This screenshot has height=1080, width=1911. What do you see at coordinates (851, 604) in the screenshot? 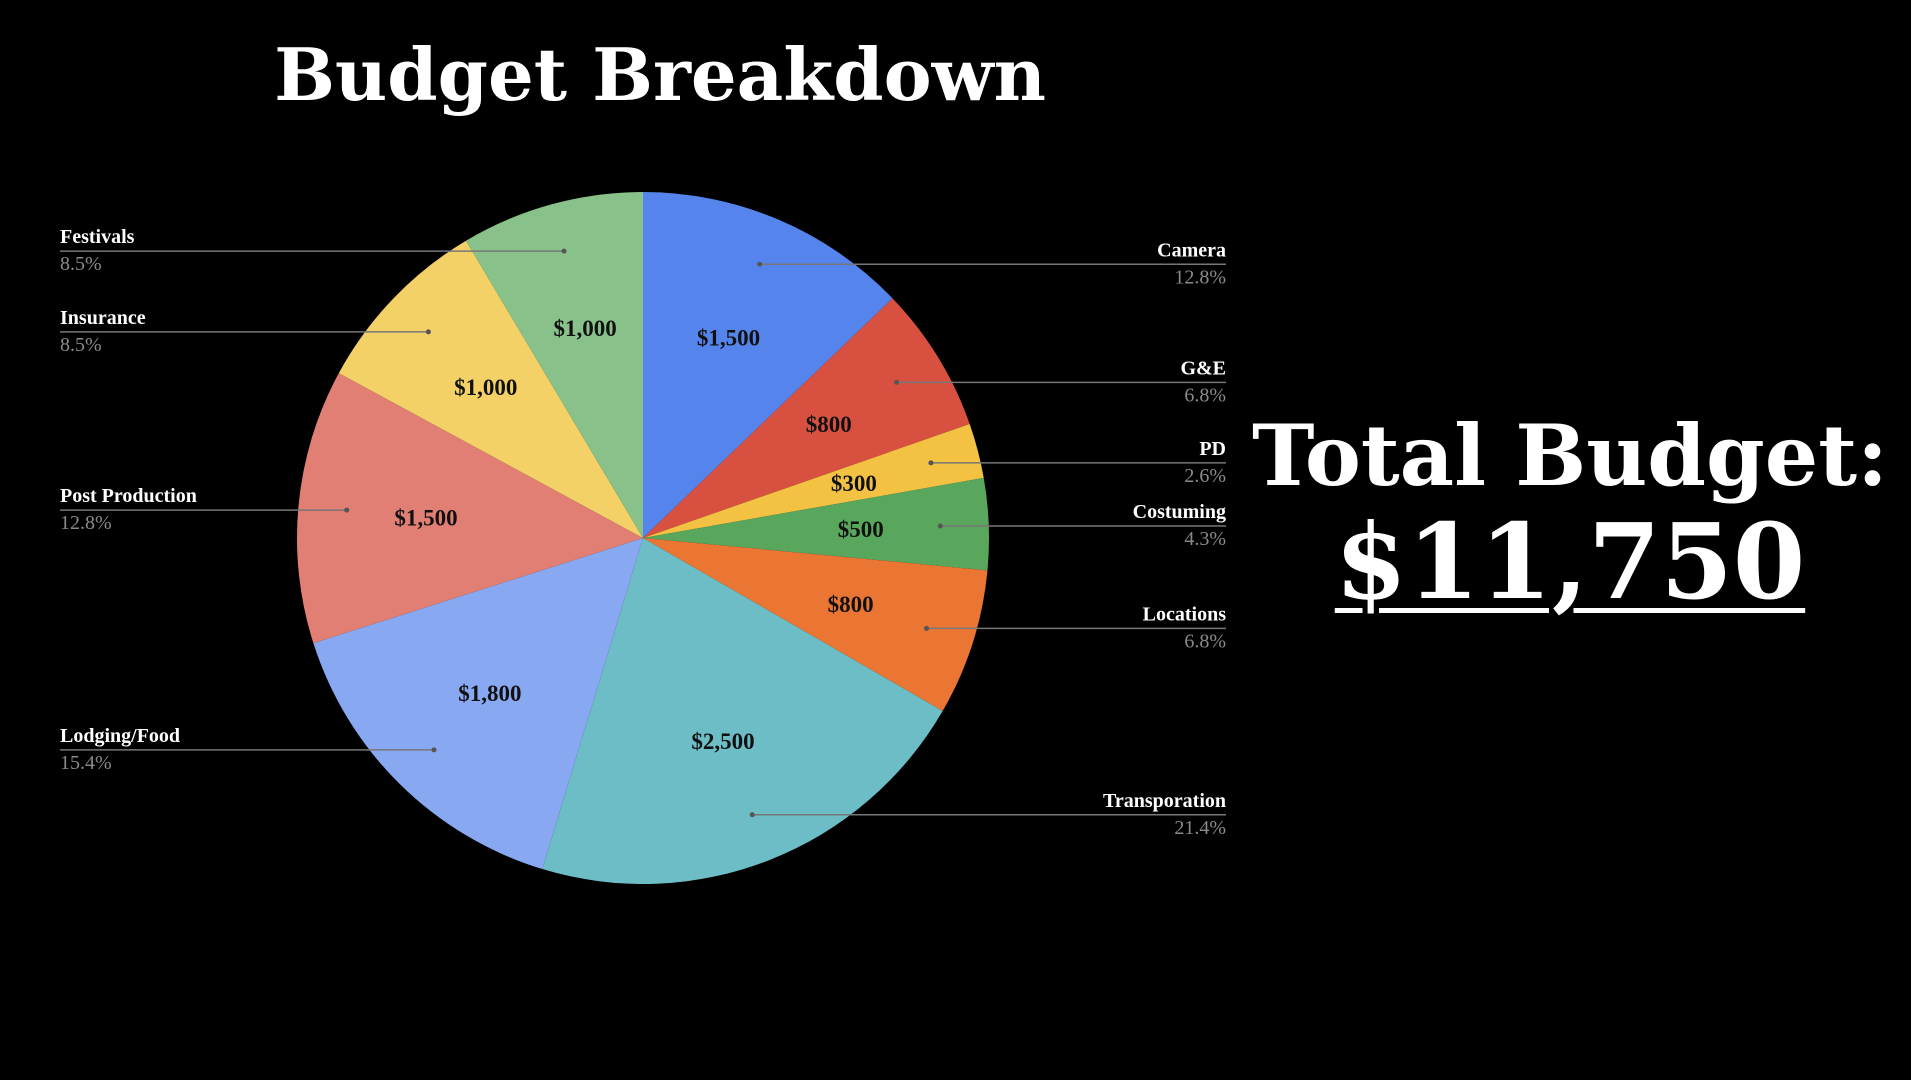
I see `slice-value-label-locations: $800` at bounding box center [851, 604].